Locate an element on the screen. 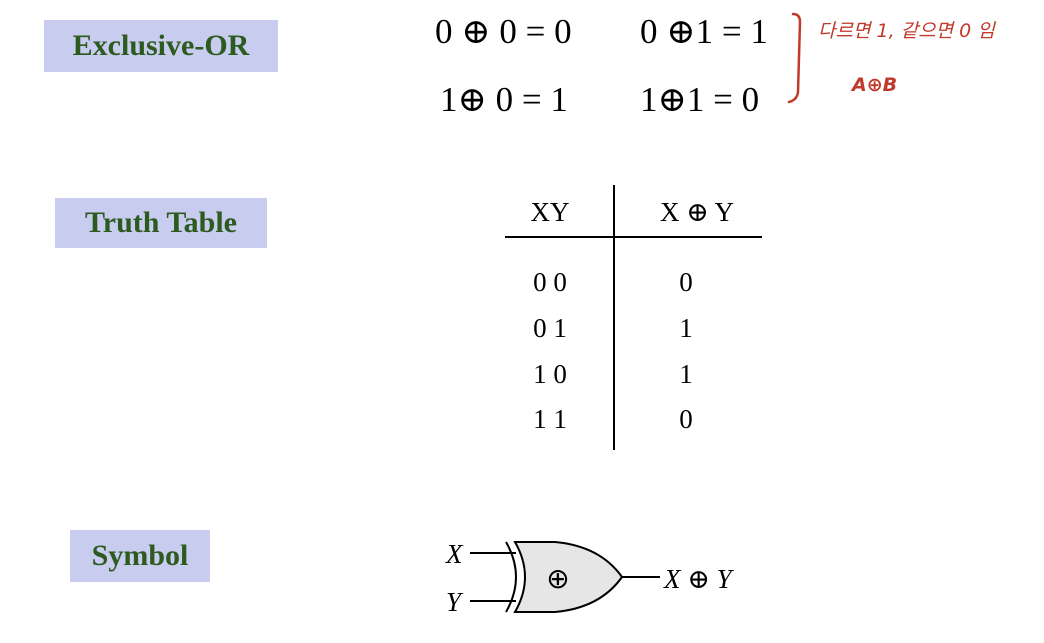 The height and width of the screenshot is (643, 1044). symbol-label: Symbol is located at coordinates (140, 556).